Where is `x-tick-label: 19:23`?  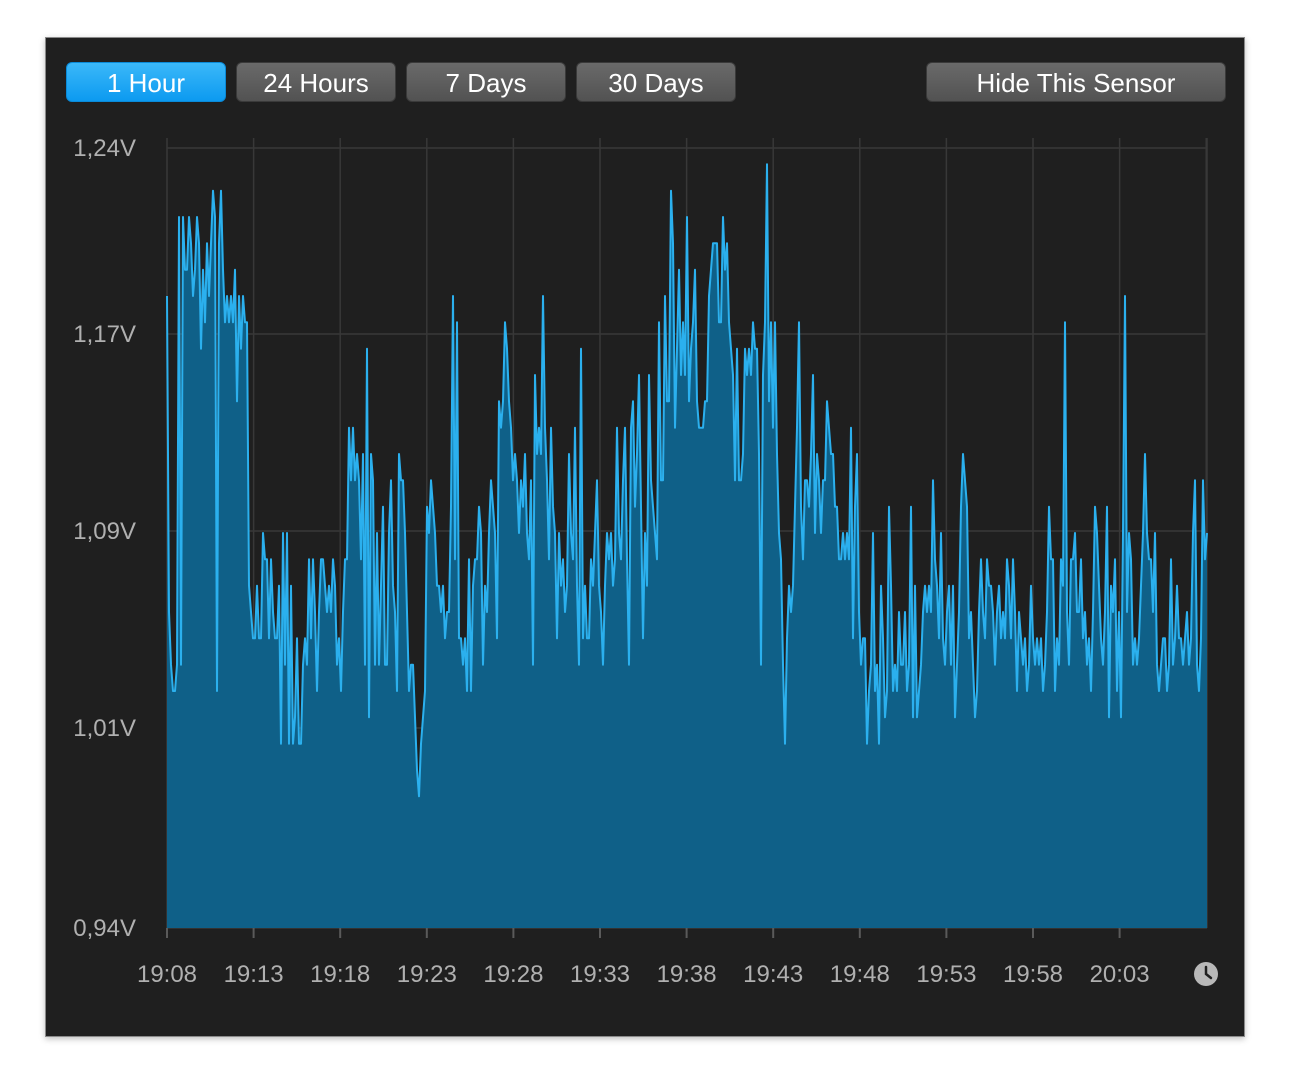 x-tick-label: 19:23 is located at coordinates (427, 974).